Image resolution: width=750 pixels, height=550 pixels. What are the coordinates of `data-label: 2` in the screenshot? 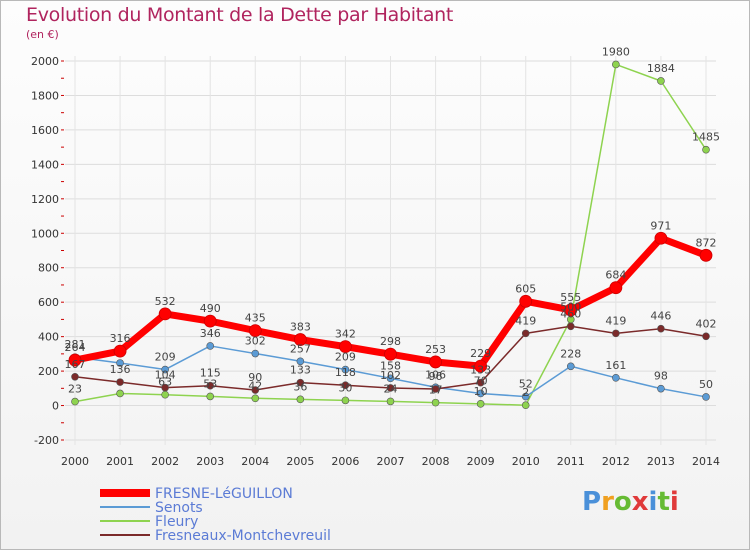 It's located at (525, 392).